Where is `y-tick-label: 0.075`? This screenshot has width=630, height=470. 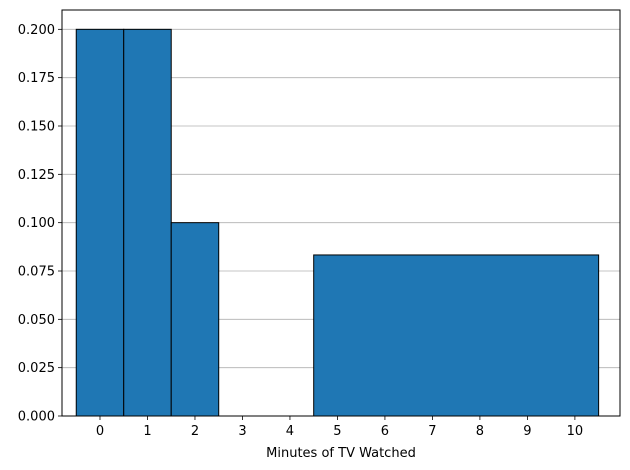 y-tick-label: 0.075 is located at coordinates (36, 272).